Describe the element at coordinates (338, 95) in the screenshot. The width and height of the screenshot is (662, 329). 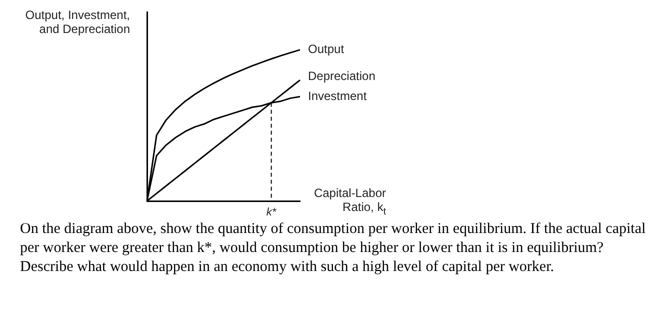
I see `series-label: Investment` at that location.